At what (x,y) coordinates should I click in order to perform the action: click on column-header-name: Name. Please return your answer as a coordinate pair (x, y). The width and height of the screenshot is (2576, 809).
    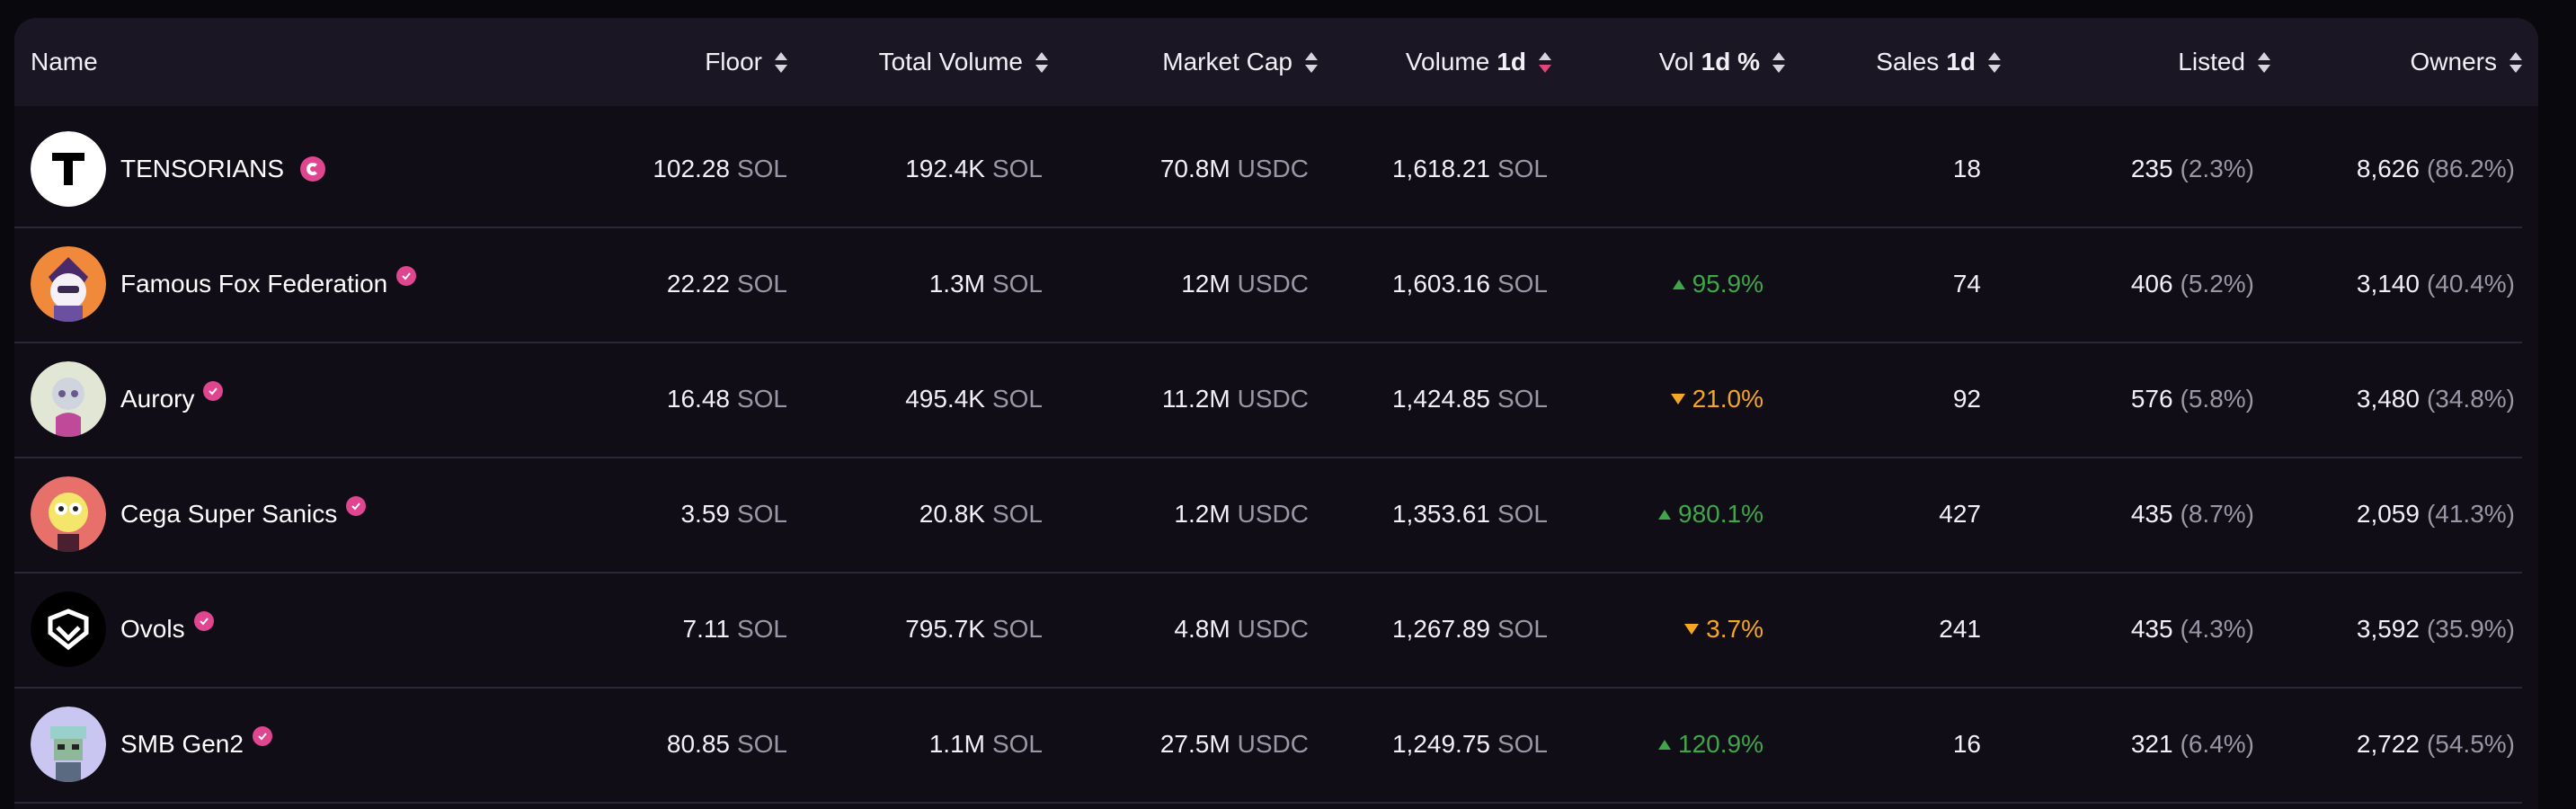
    Looking at the image, I should click on (64, 62).